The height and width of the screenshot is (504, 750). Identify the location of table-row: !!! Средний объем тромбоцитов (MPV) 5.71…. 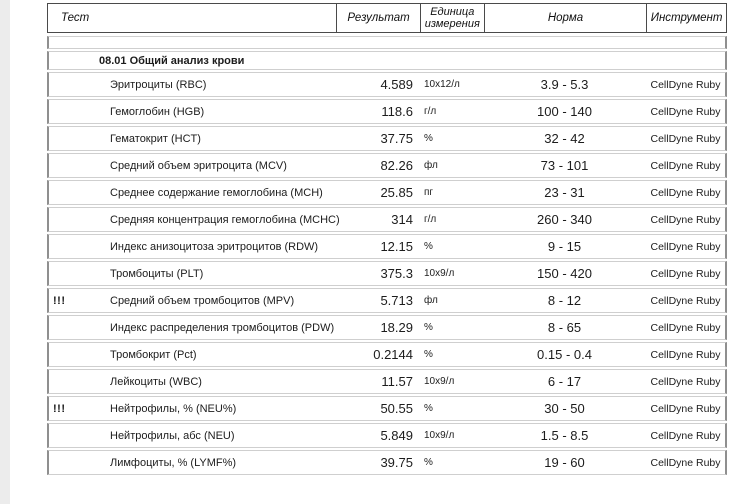
(387, 300).